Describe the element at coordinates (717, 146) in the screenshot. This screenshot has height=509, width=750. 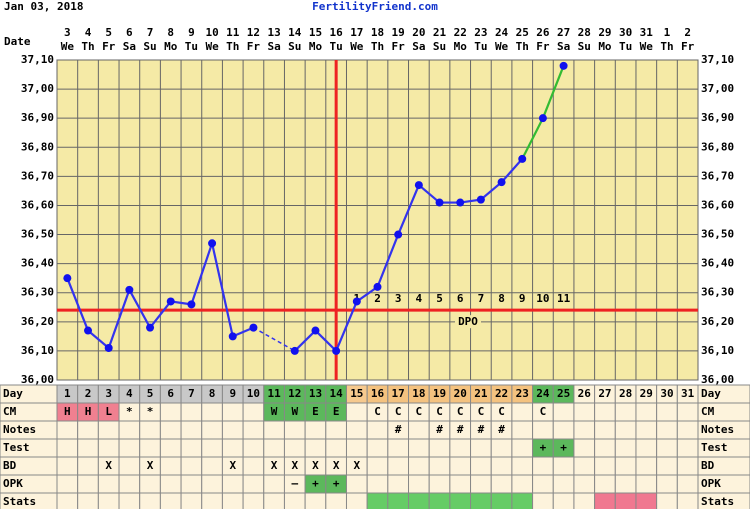
I see `y-tick-label-right: 36,80` at that location.